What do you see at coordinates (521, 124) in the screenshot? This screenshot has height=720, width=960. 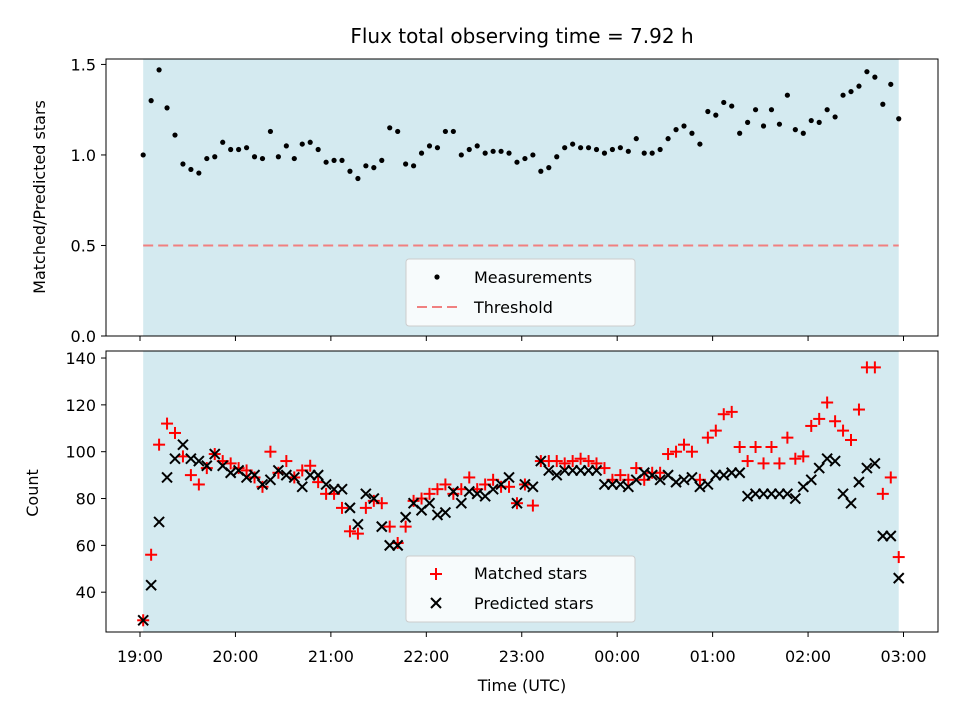 I see `measurement-points` at bounding box center [521, 124].